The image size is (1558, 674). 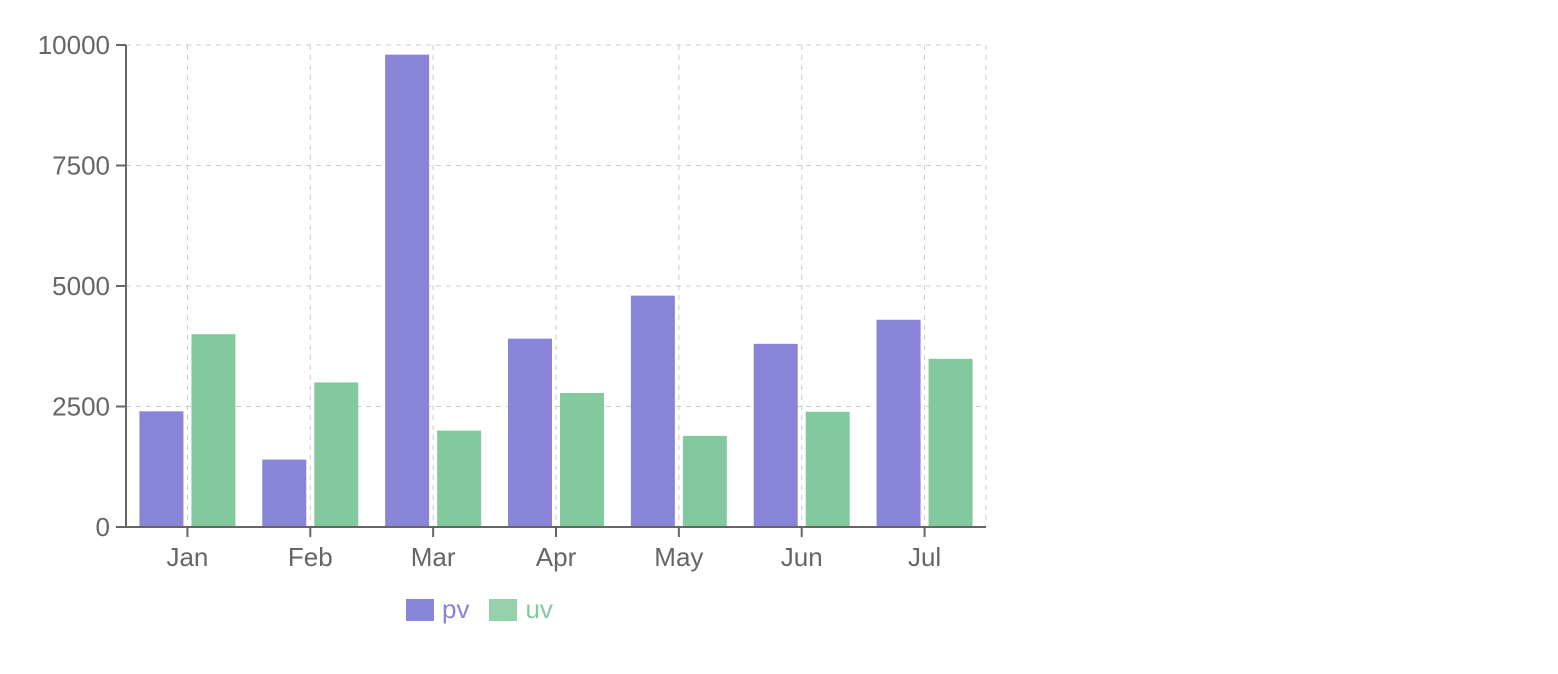 I want to click on x-tick-label: Feb, so click(x=310, y=557).